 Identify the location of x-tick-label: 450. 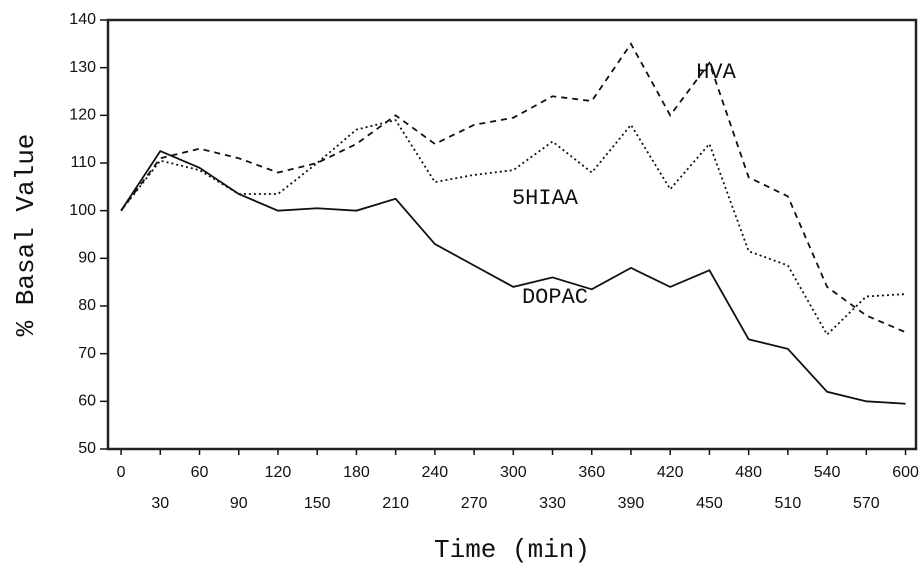
(709, 503).